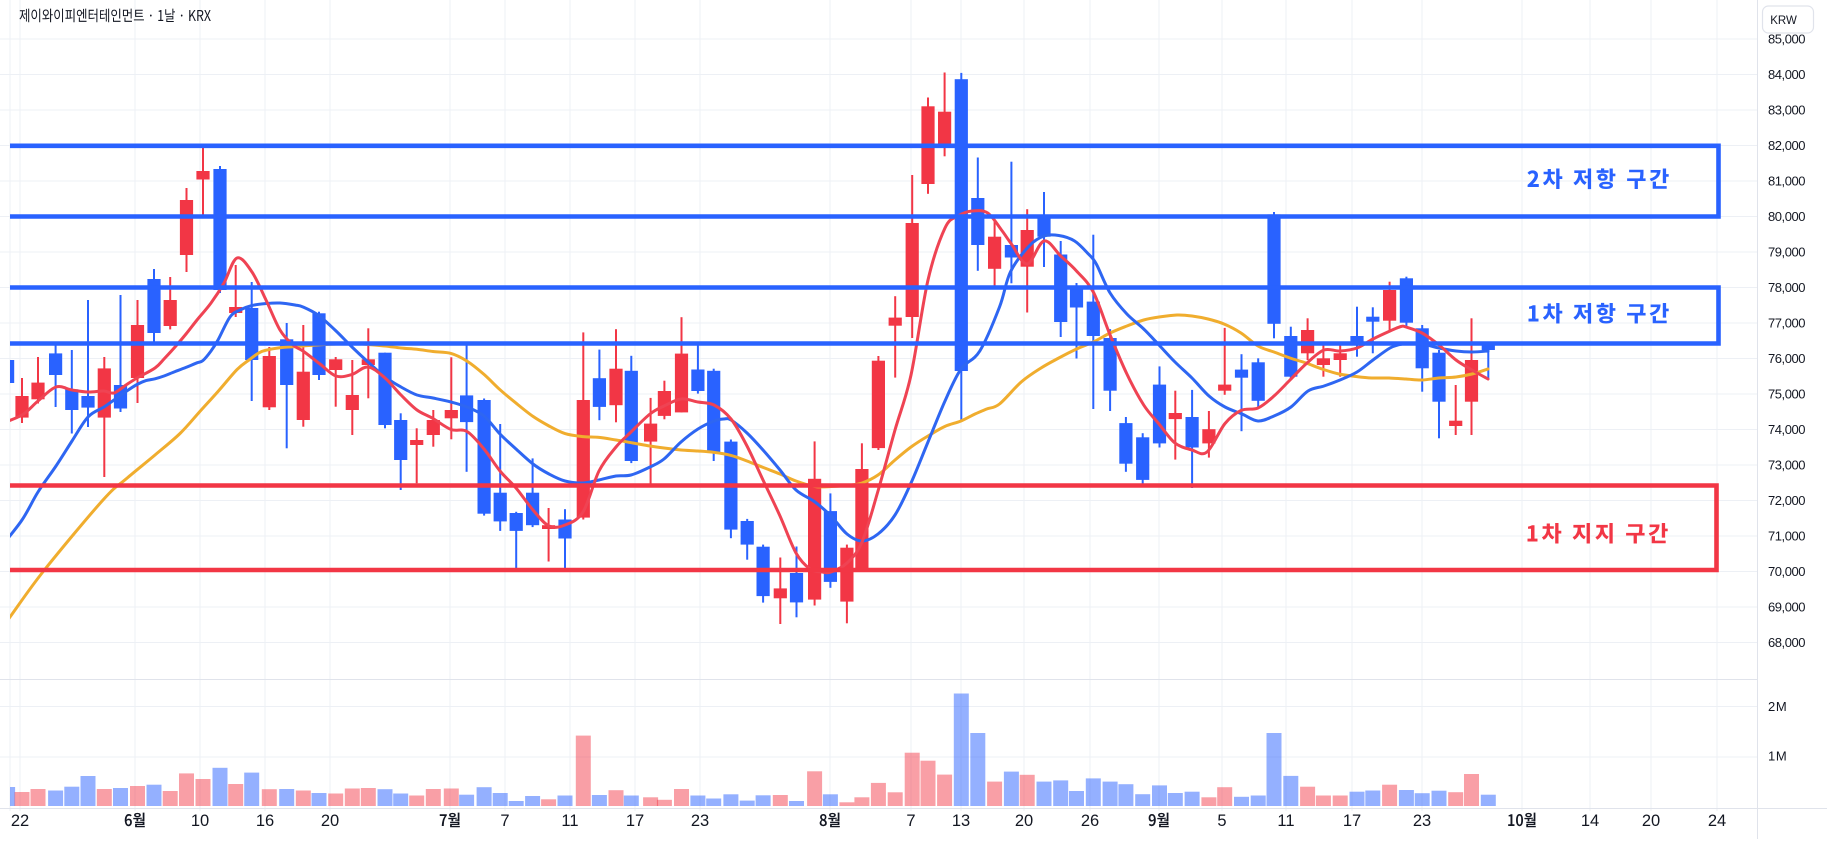 The image size is (1827, 844). I want to click on svg-text: 10, so click(200, 821).